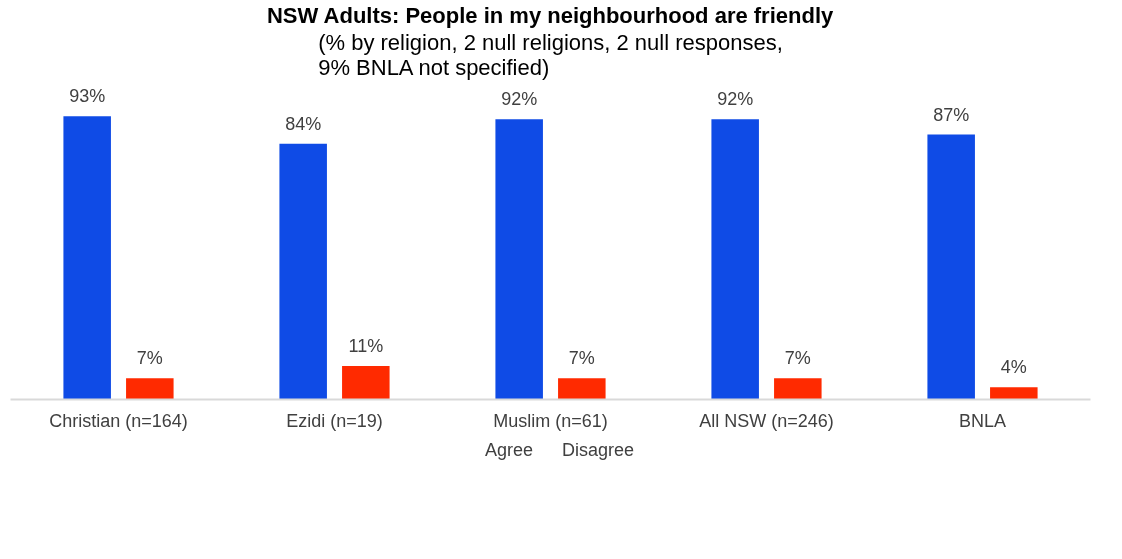 The image size is (1122, 559). I want to click on x-tick-label: Muslim (n=61), so click(550, 420).